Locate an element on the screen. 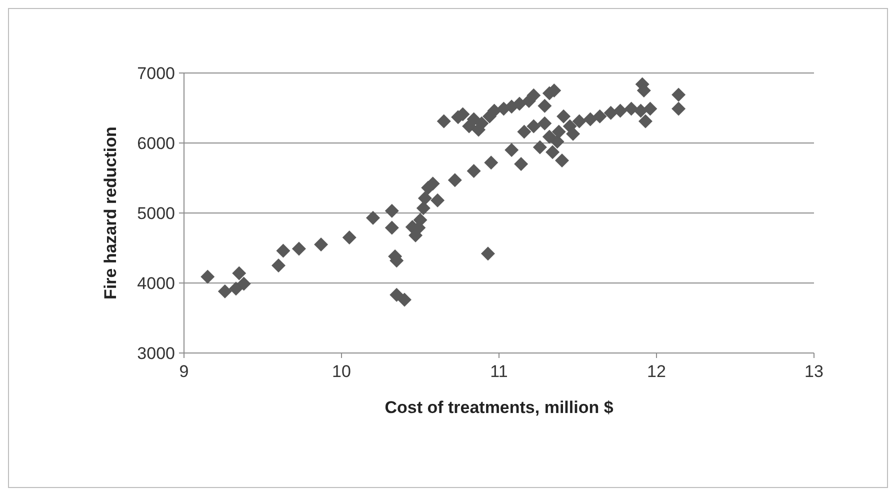  y-tick-label: 3000 is located at coordinates (156, 353).